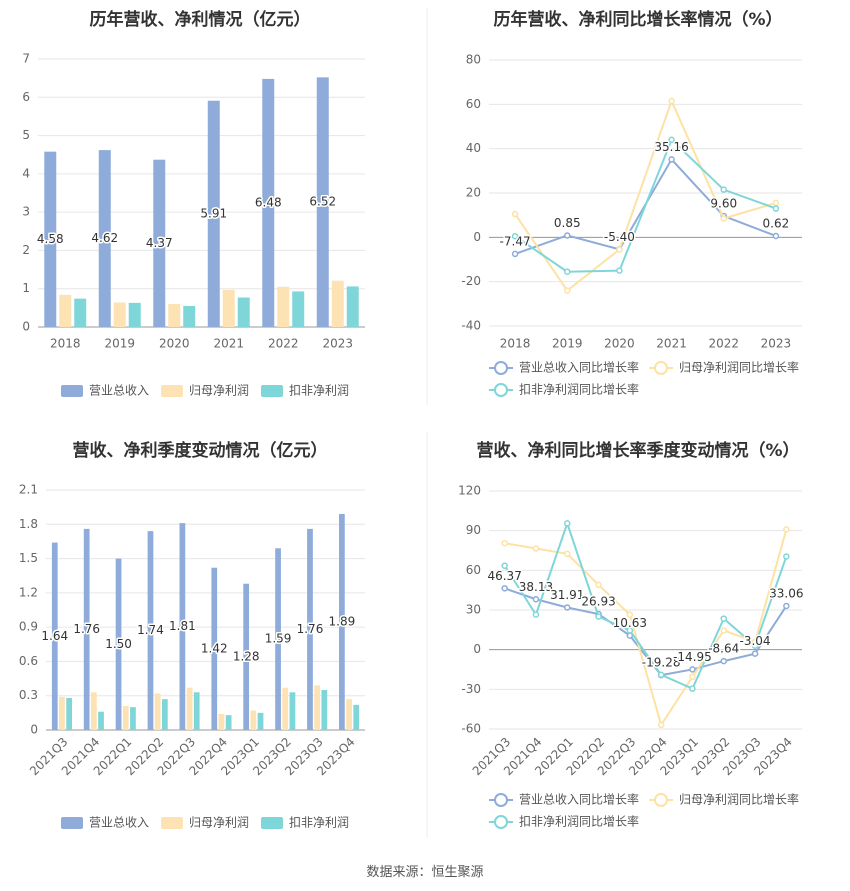  I want to click on x-tick-label: 2021, so click(228, 344).